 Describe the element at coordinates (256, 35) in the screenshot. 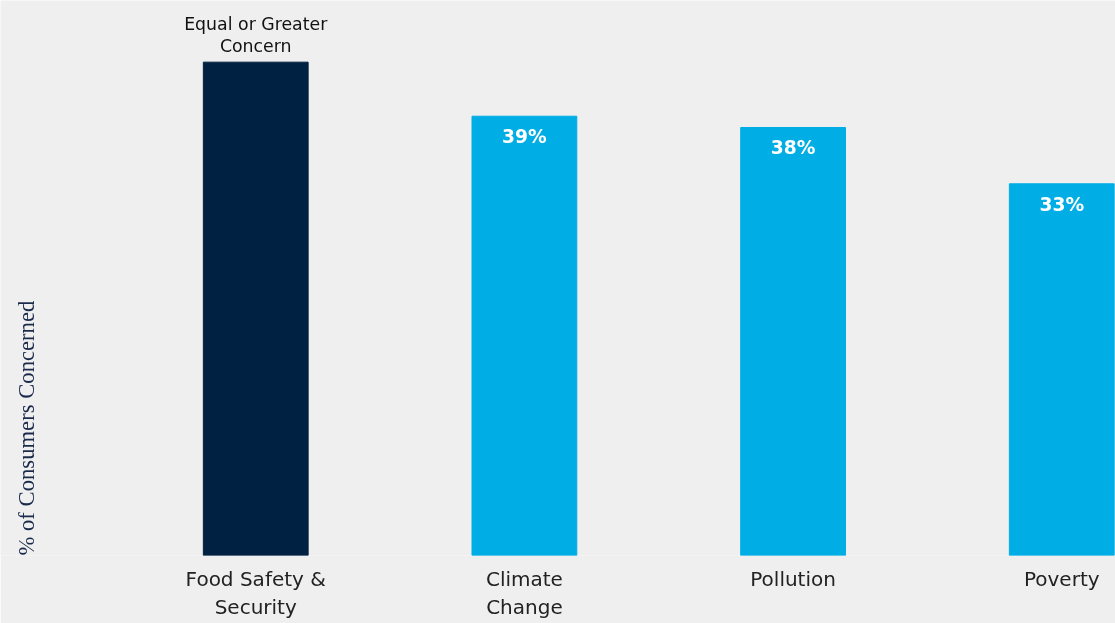

I see `annotation: Equal or Greater Concern` at that location.